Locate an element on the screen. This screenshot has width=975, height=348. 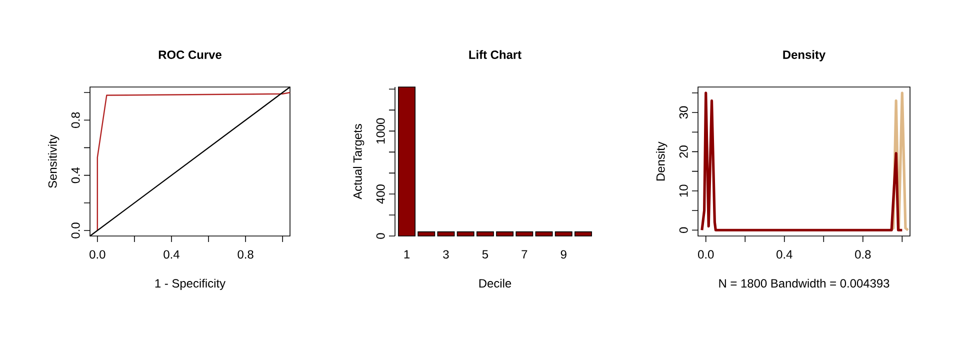
x-tick-label: 3 is located at coordinates (446, 254).